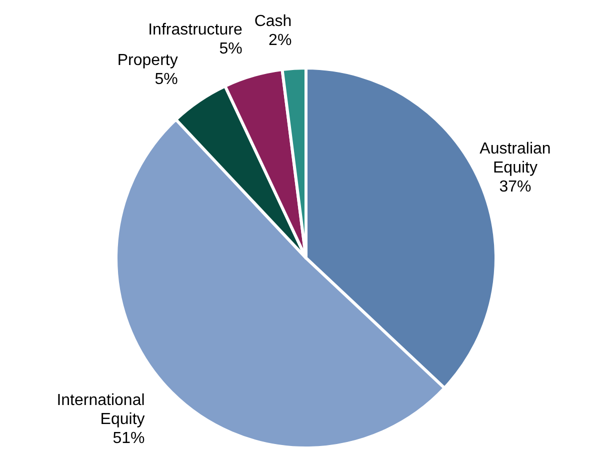 The height and width of the screenshot is (475, 598). What do you see at coordinates (100, 410) in the screenshot?
I see `slice-label: International Equity` at bounding box center [100, 410].